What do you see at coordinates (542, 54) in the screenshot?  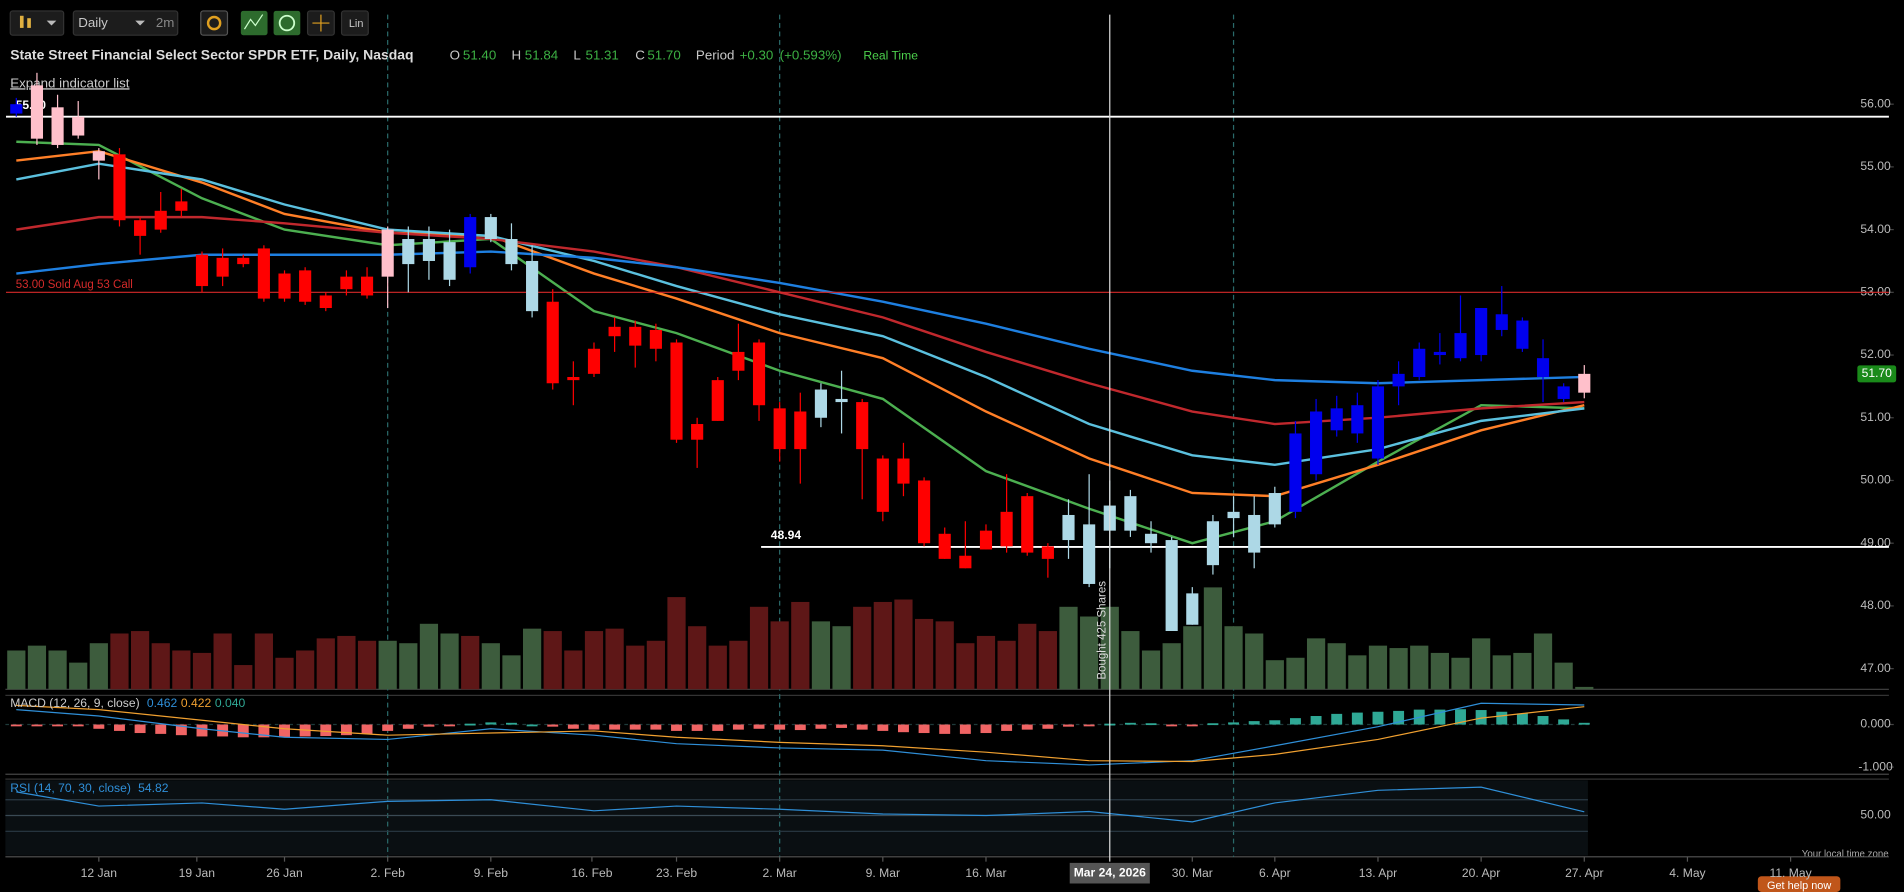 I see `high-value: 51.84` at bounding box center [542, 54].